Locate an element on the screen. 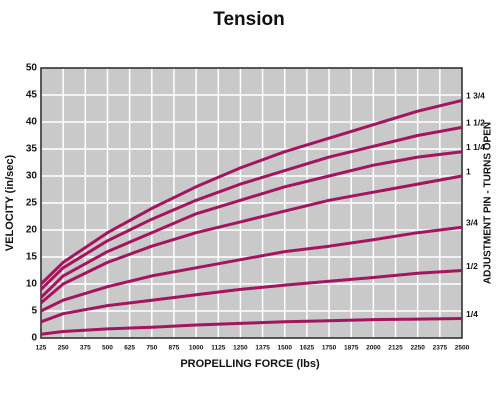  x-tick-label: 2250 is located at coordinates (417, 348).